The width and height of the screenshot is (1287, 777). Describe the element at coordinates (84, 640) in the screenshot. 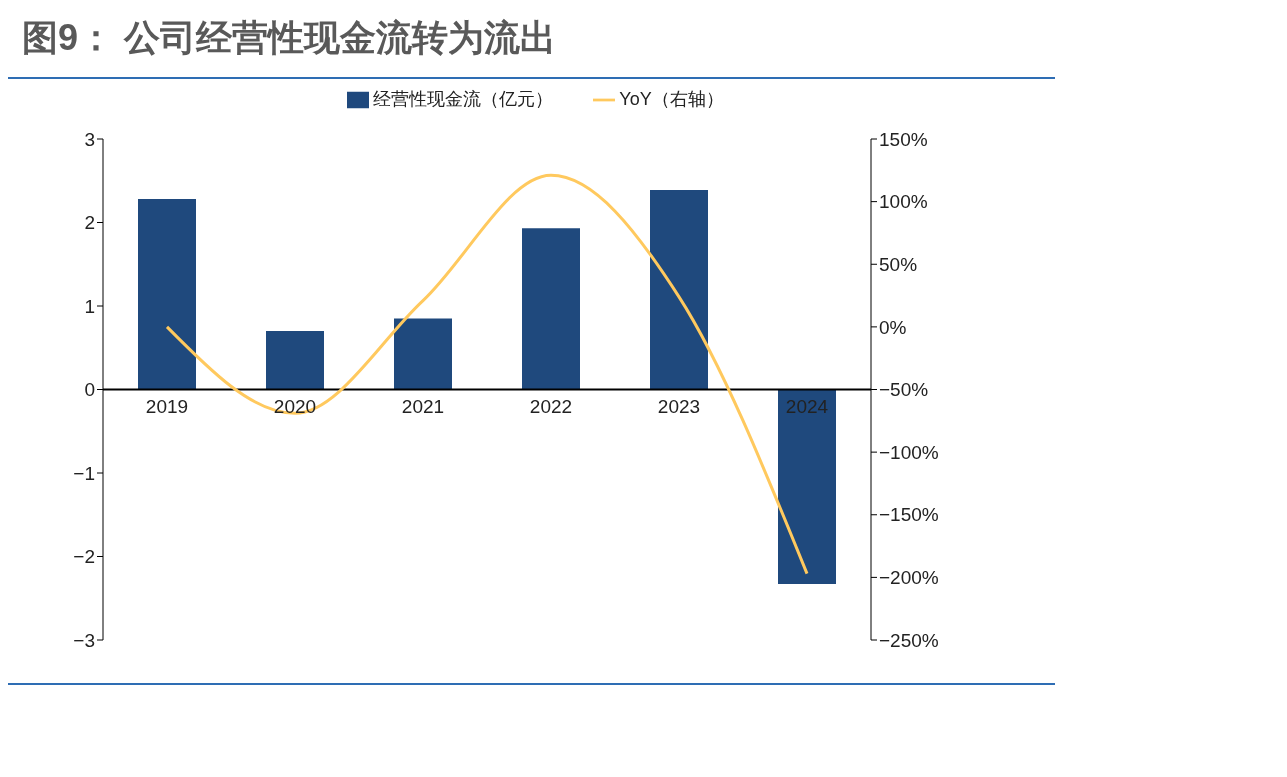

I see `y-tick-label: −3` at that location.